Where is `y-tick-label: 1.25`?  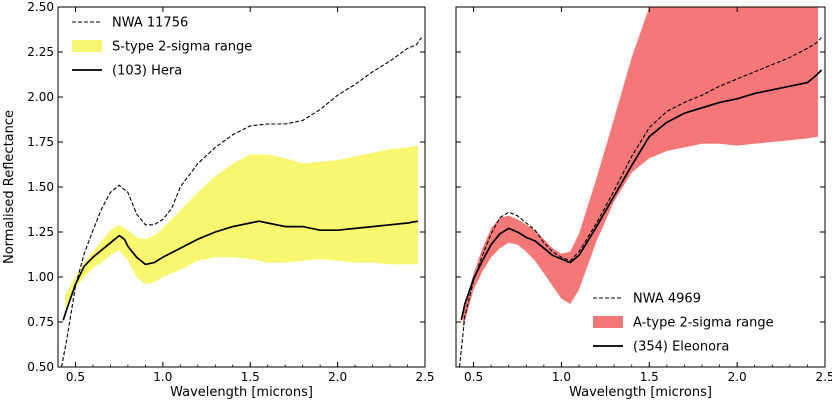
y-tick-label: 1.25 is located at coordinates (40, 232).